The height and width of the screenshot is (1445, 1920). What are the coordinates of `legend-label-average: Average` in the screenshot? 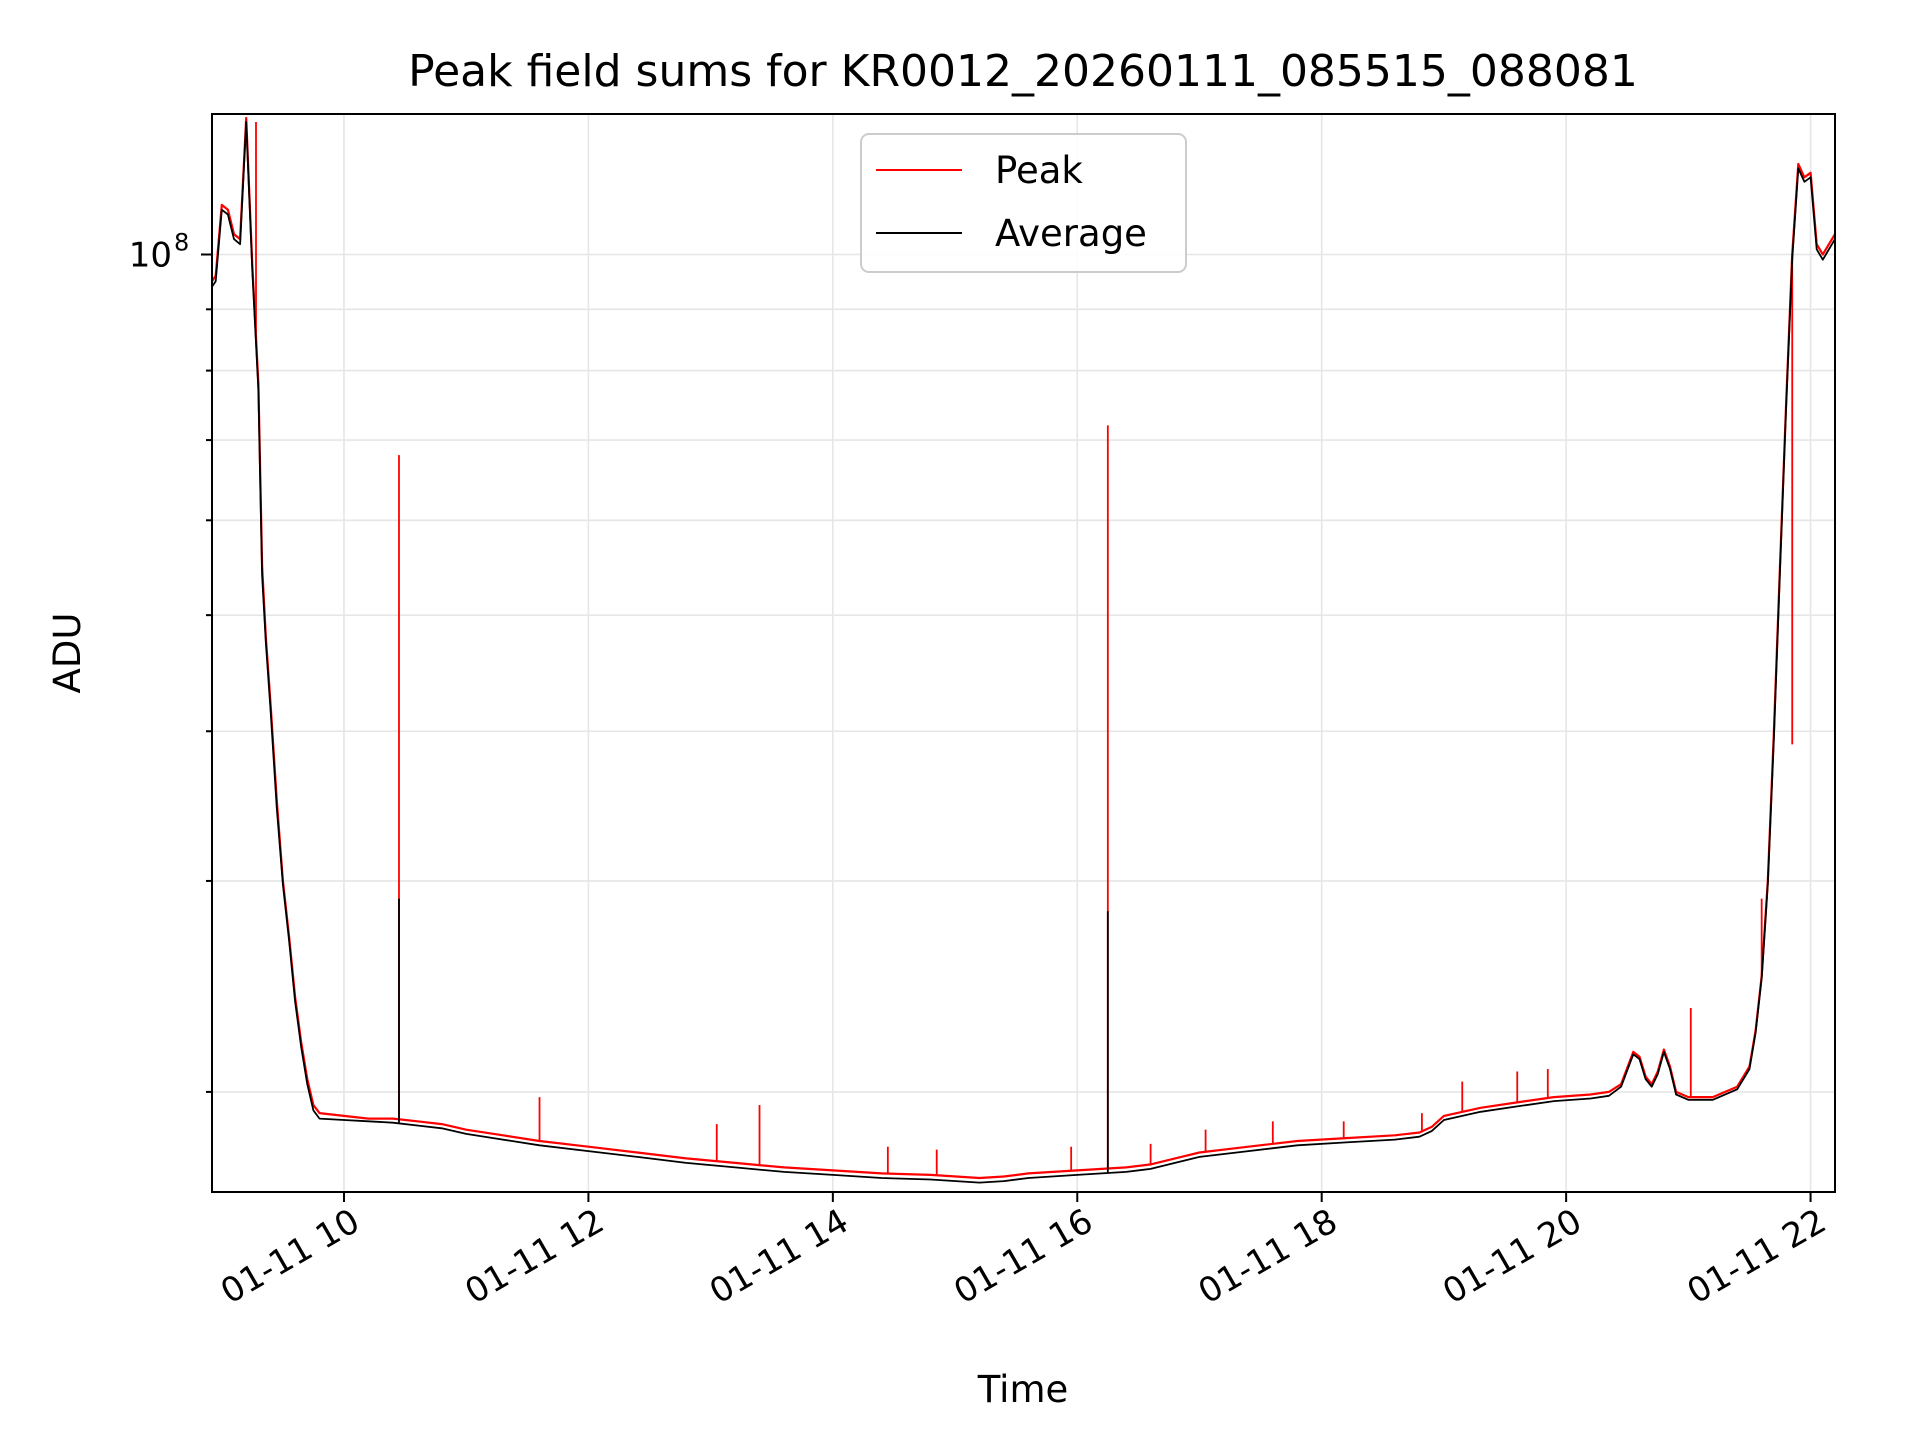 It's located at (1071, 233).